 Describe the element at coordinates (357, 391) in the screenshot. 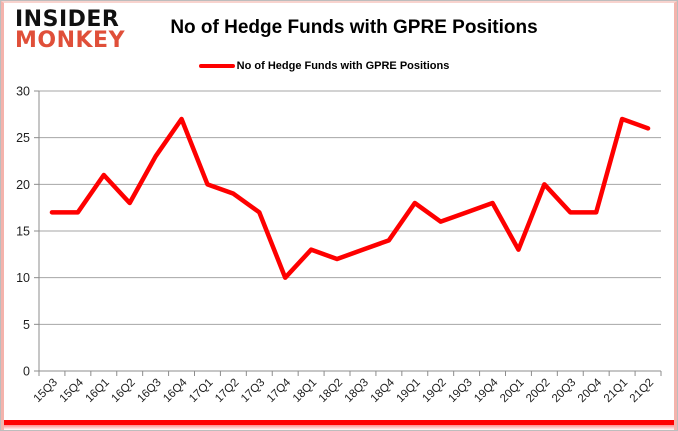

I see `x-tick-label: 18Q3` at that location.